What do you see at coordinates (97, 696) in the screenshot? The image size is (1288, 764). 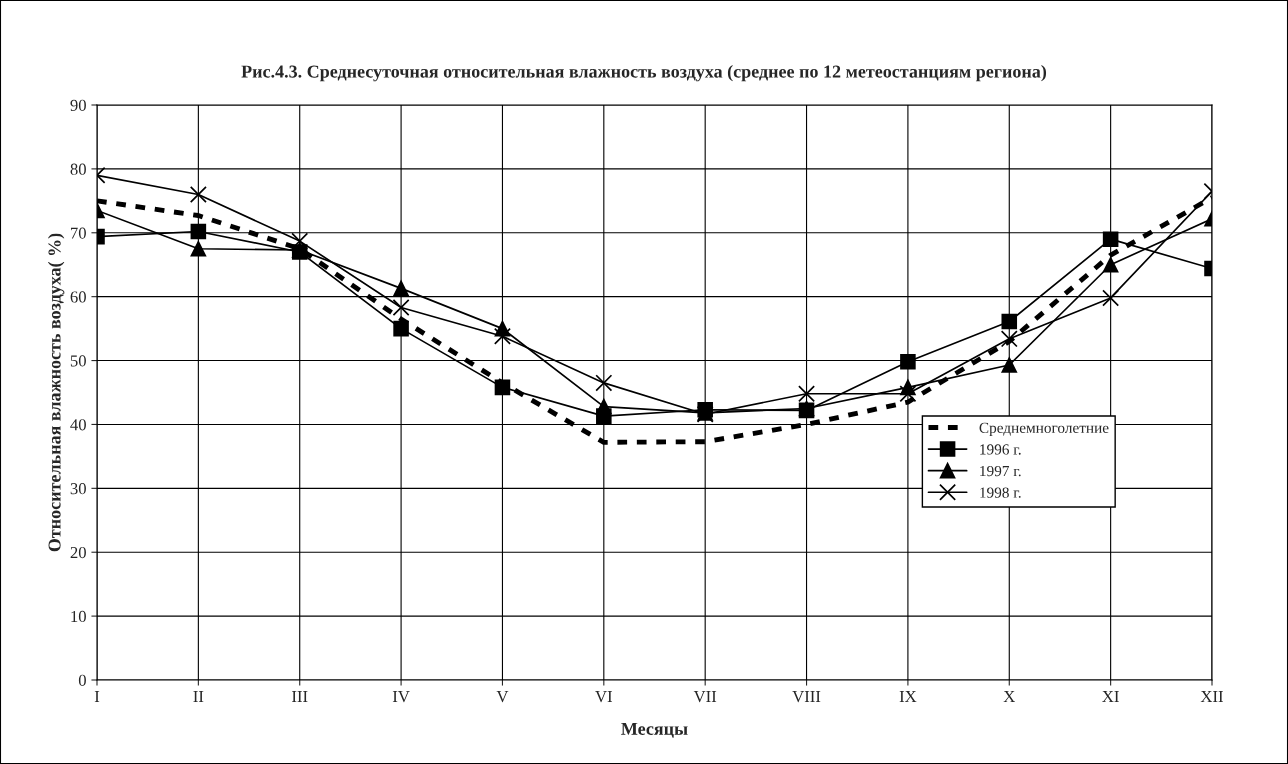 I see `x-tick-label: I` at bounding box center [97, 696].